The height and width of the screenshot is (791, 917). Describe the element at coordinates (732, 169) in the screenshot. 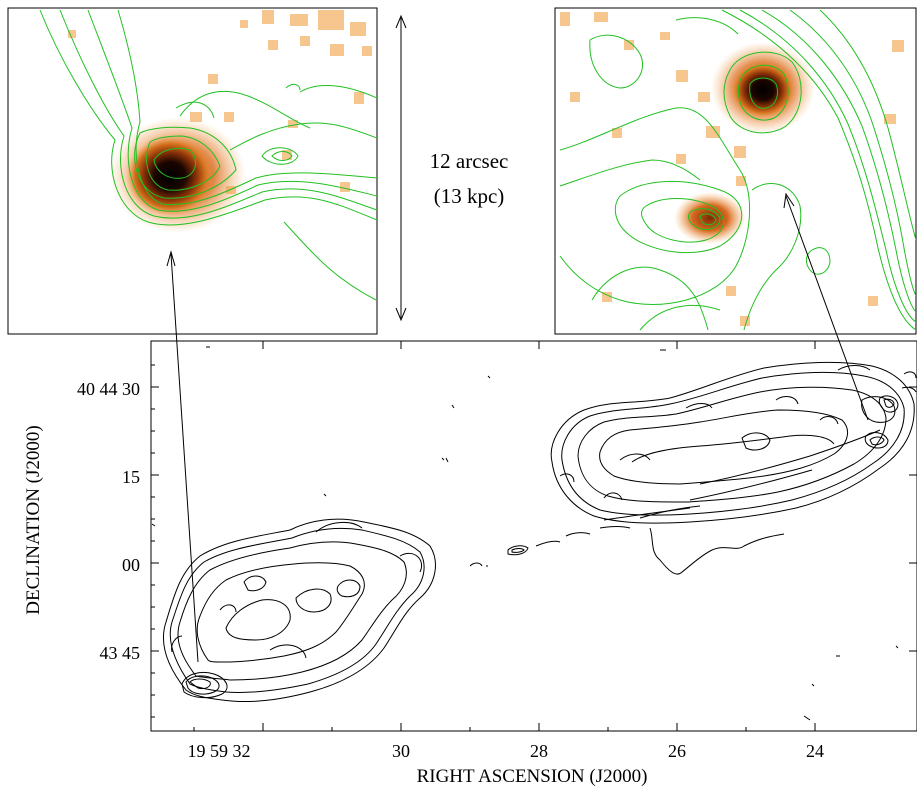

I see `right-inset-diffuse-emission` at that location.